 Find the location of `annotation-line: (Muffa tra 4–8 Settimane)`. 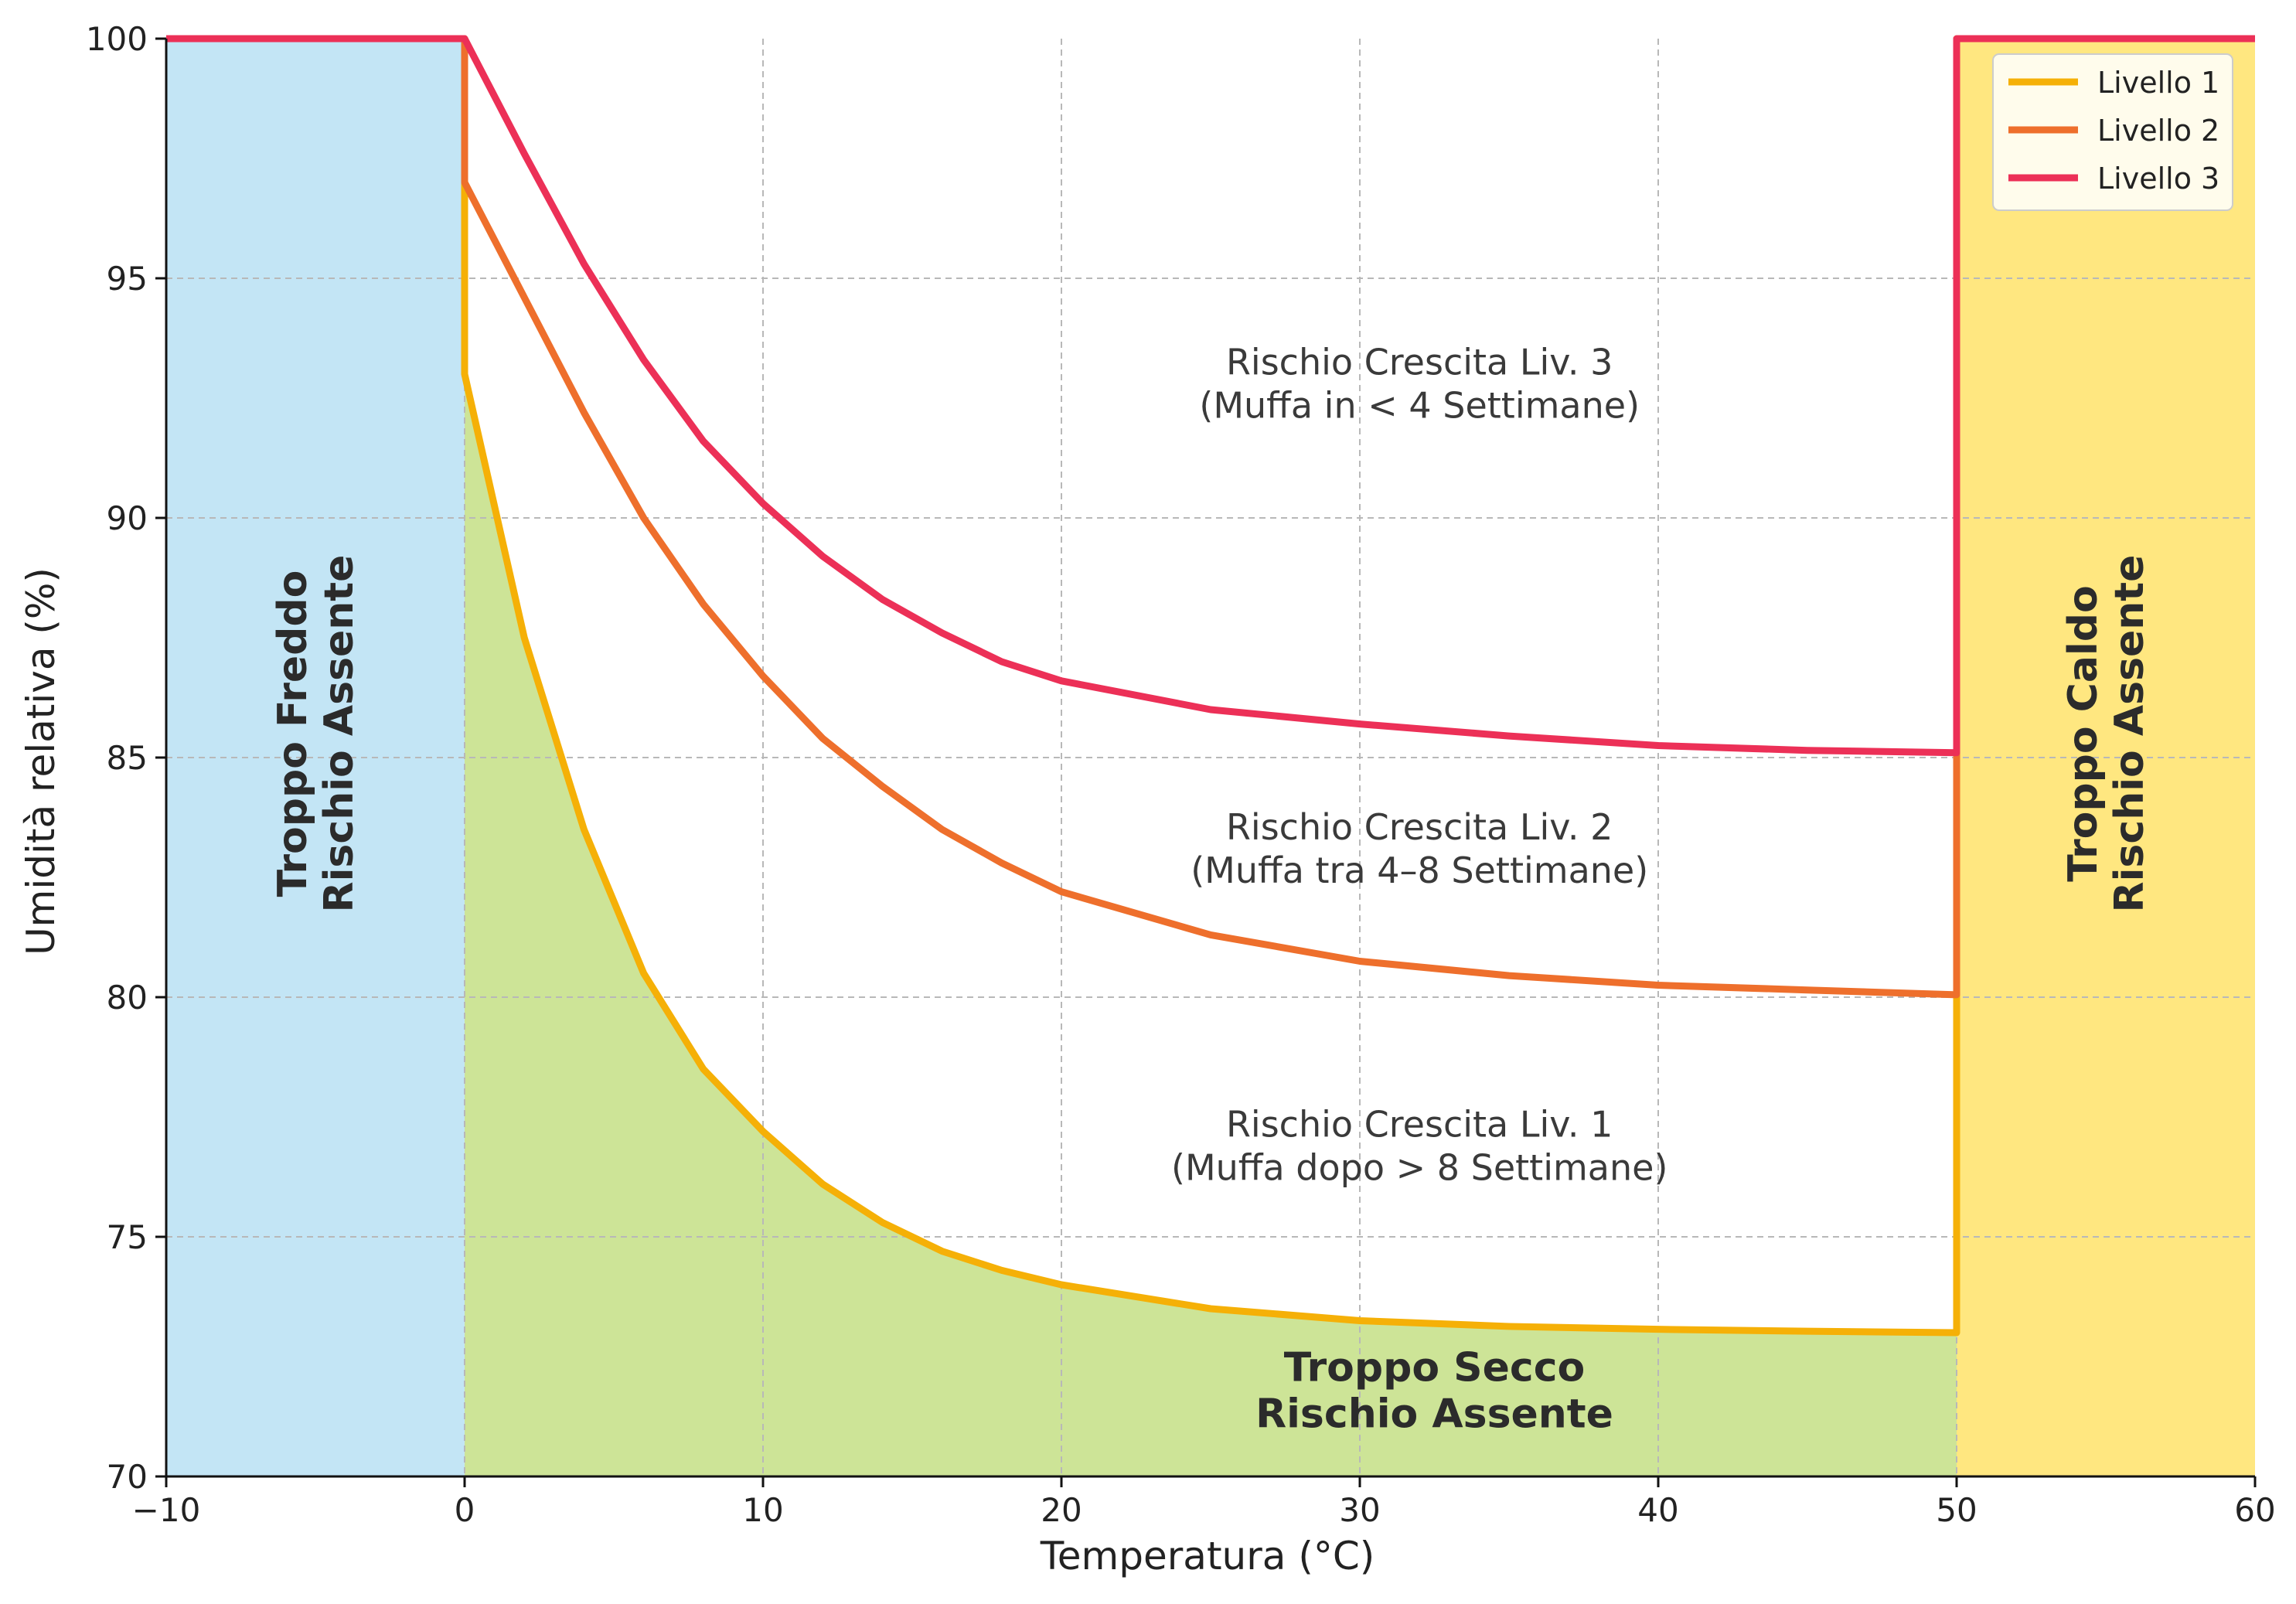

annotation-line: (Muffa tra 4–8 Settimane) is located at coordinates (1419, 870).